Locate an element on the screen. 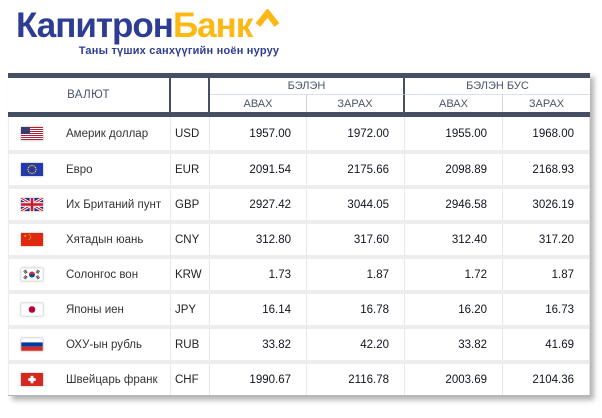 The image size is (602, 418). table-row: Евро EUR 2091.54 2175.66 2098.89 2168.93 is located at coordinates (299, 167).